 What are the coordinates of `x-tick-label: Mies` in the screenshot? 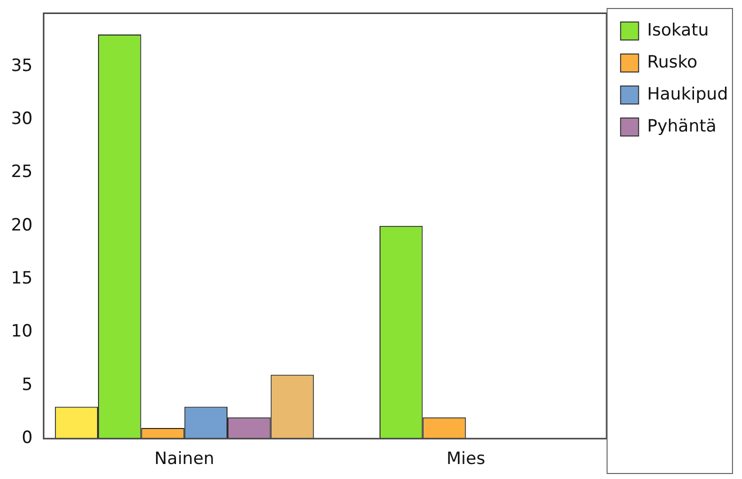 It's located at (466, 459).